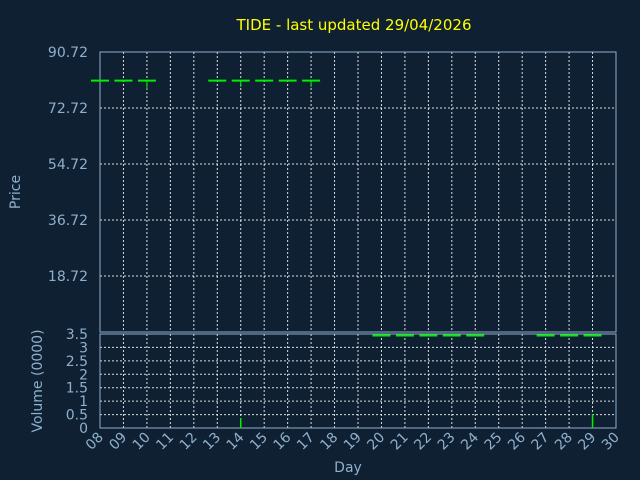 The image size is (640, 480). Describe the element at coordinates (142, 442) in the screenshot. I see `x-tick-label: 10` at that location.